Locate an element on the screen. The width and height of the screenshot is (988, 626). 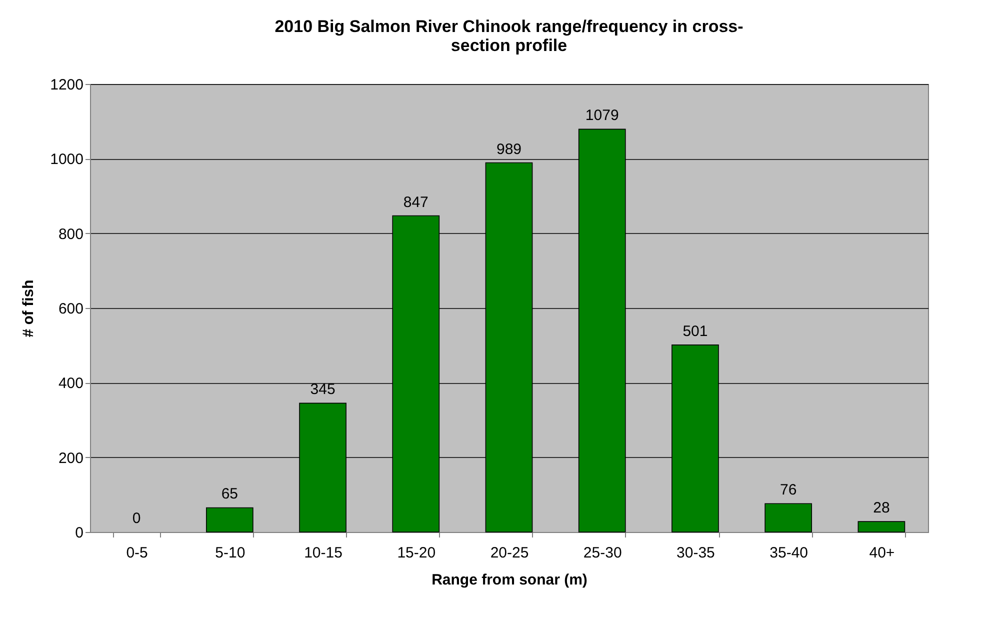
x-tick-label: 15-20 is located at coordinates (416, 553).